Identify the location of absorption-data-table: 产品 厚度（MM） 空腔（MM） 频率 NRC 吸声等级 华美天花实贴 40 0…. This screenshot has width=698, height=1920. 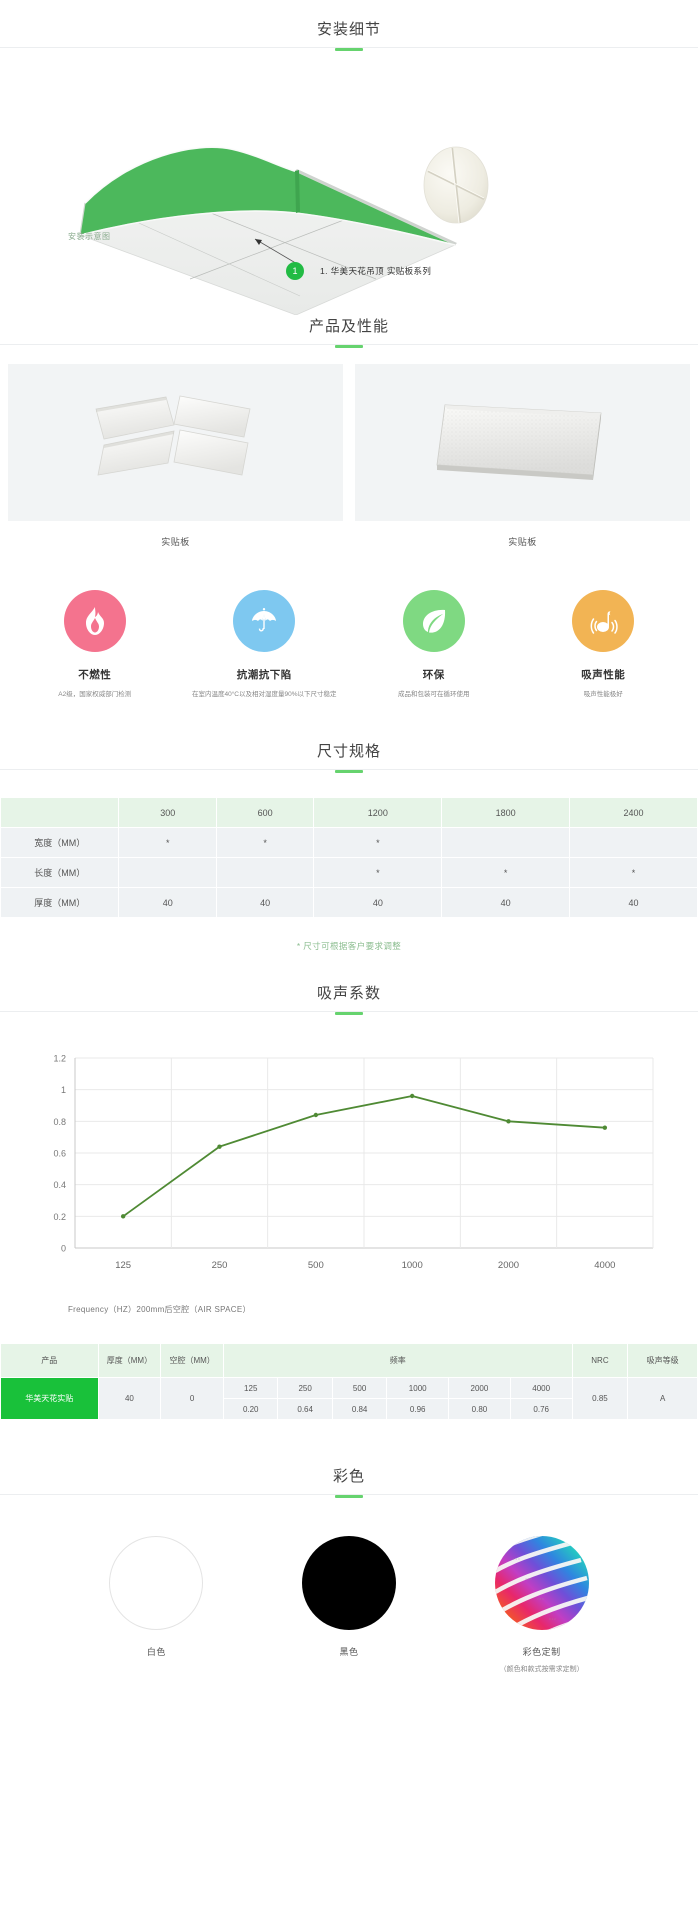
(349, 1381).